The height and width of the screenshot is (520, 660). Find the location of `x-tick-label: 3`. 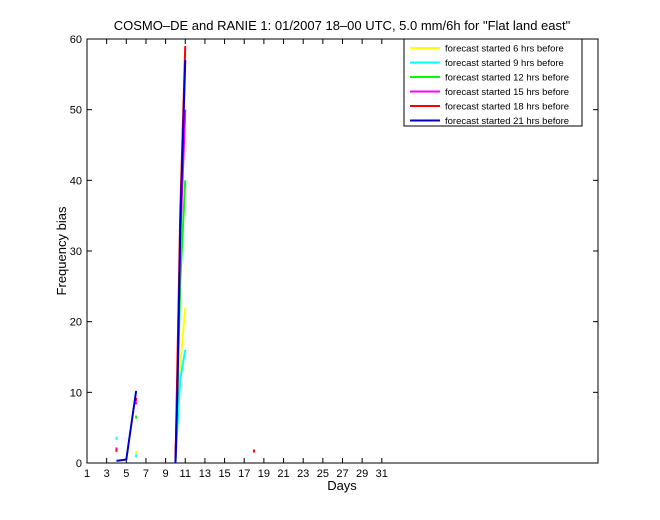

x-tick-label: 3 is located at coordinates (107, 474).